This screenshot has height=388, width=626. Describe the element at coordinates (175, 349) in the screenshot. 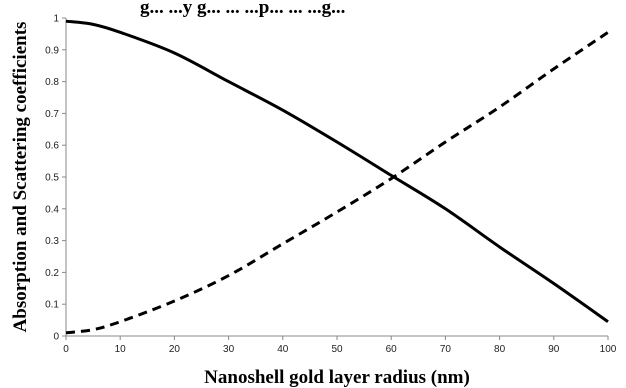

I see `x-tick-label: 20` at that location.